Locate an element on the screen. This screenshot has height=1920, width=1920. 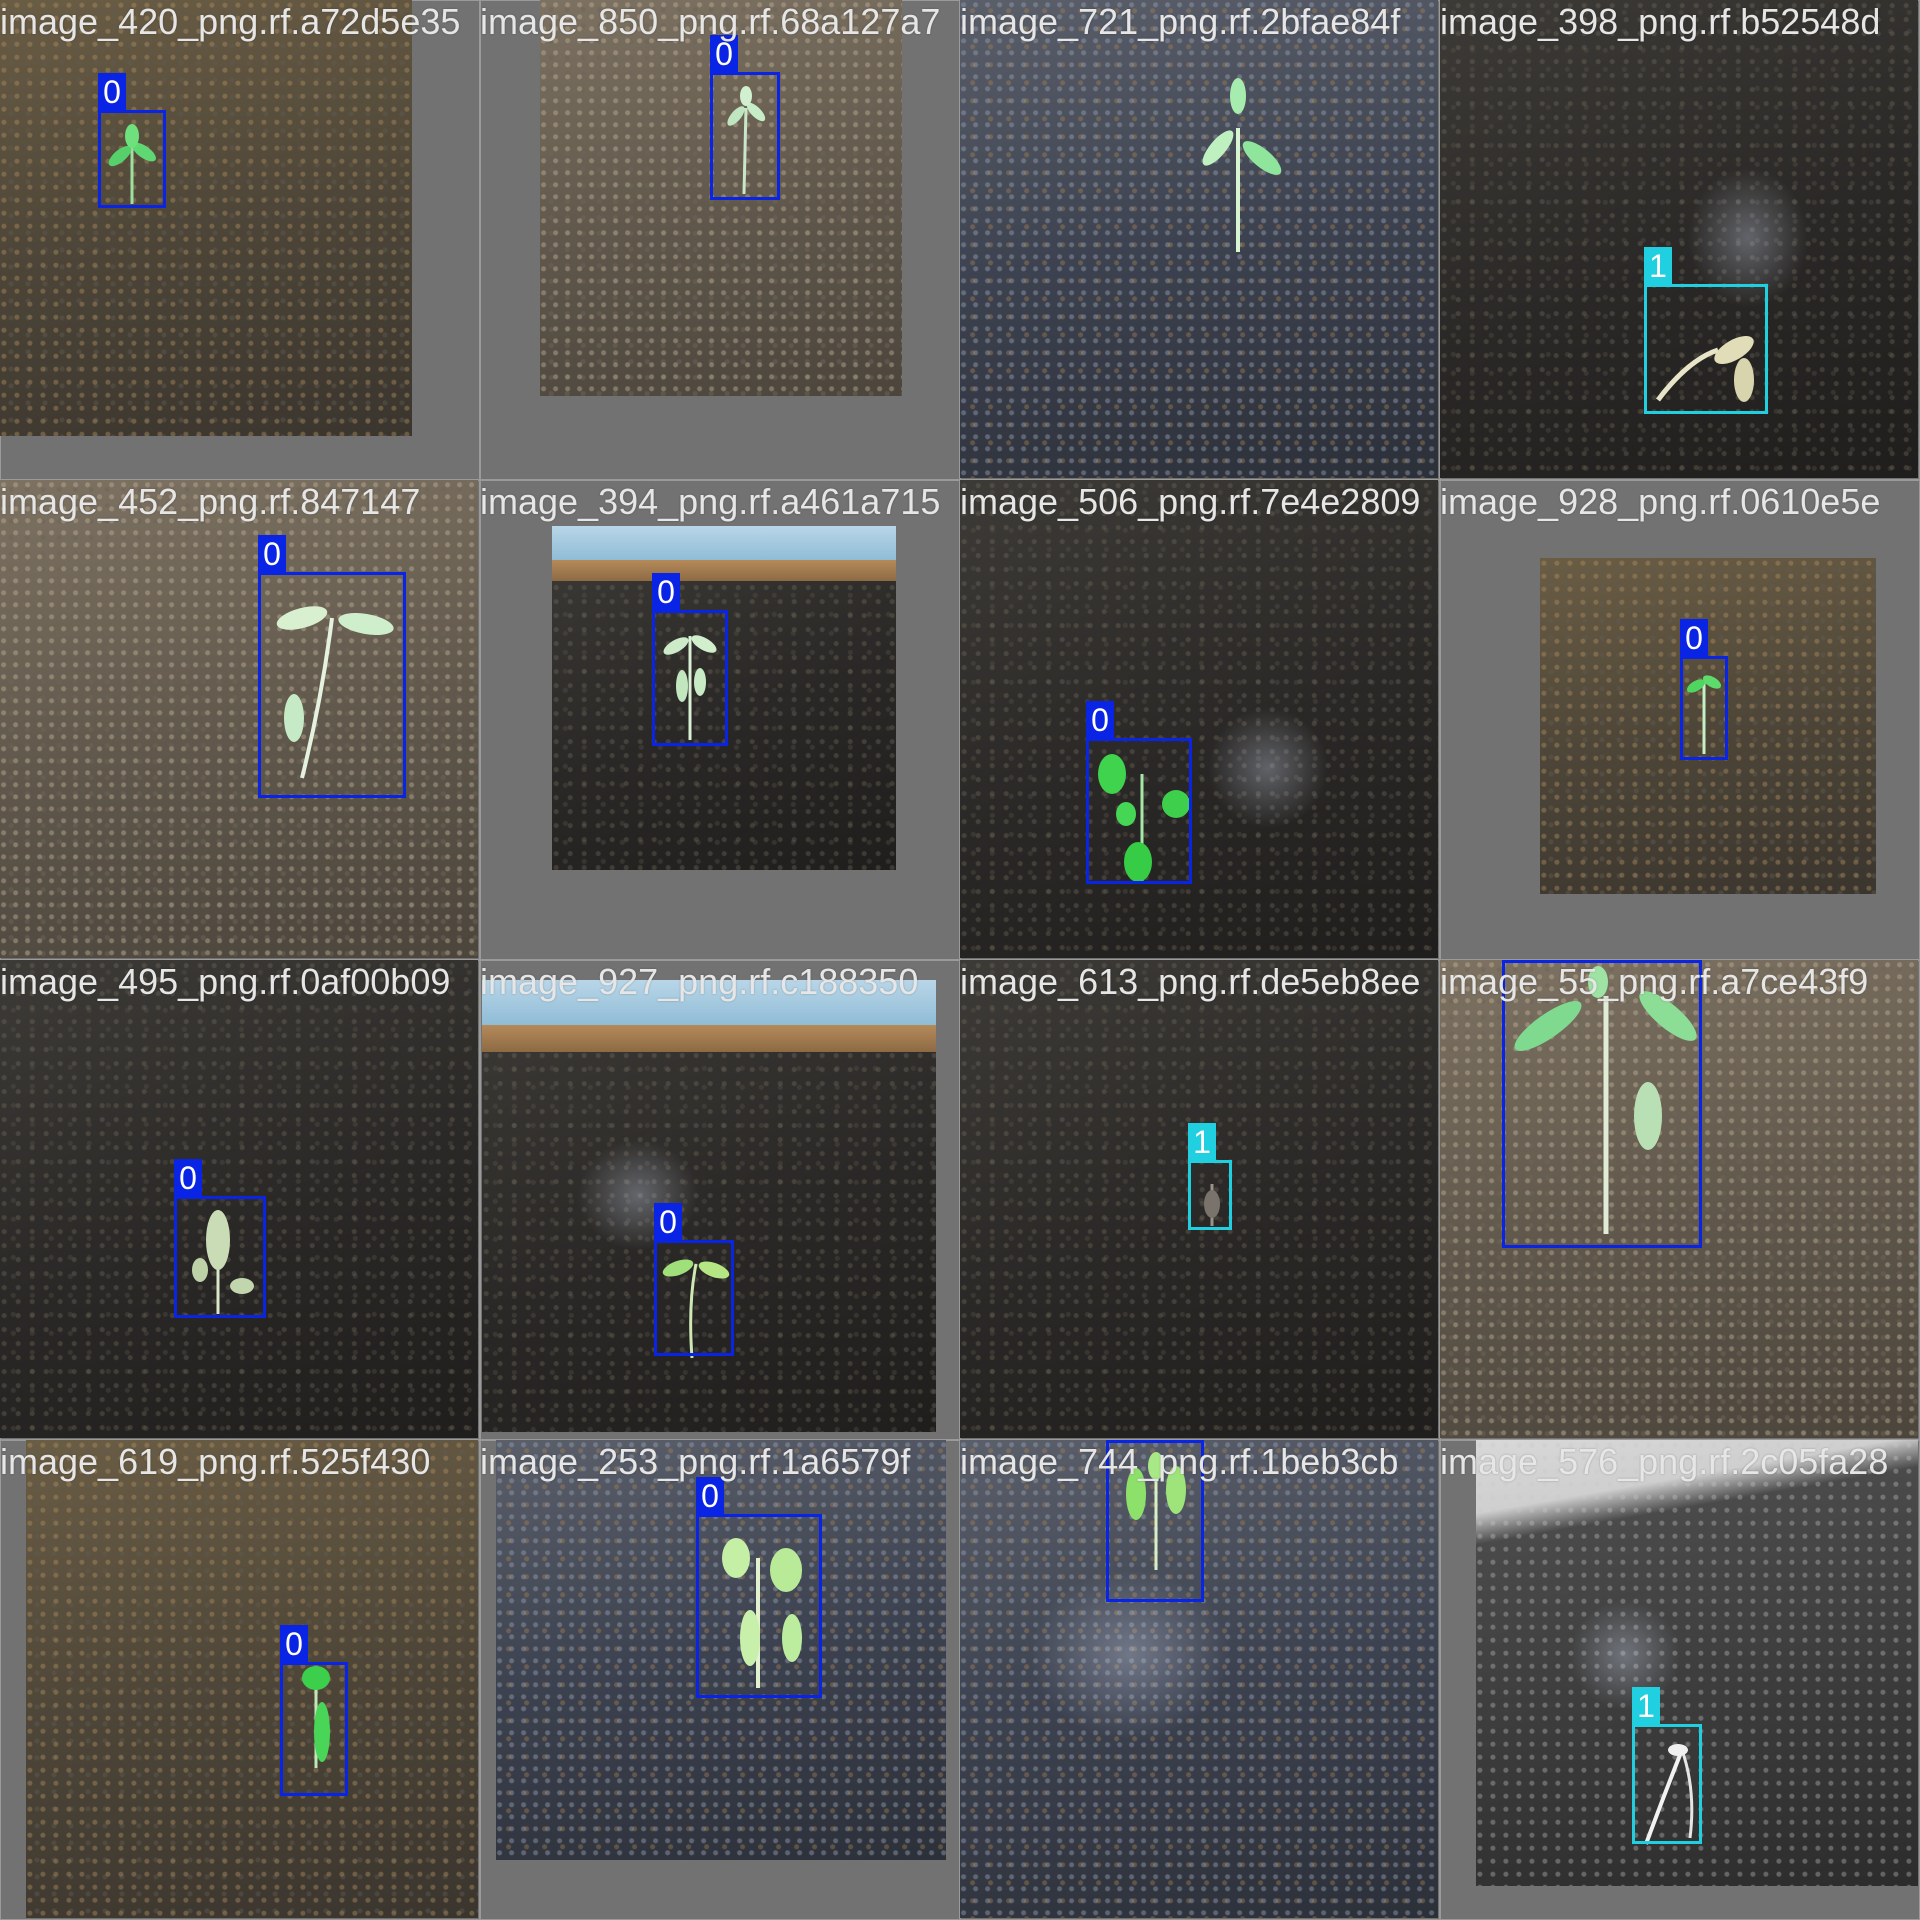
mosaic-tile: 0 image_495_png.rf.0af00b09 is located at coordinates (240, 1200).